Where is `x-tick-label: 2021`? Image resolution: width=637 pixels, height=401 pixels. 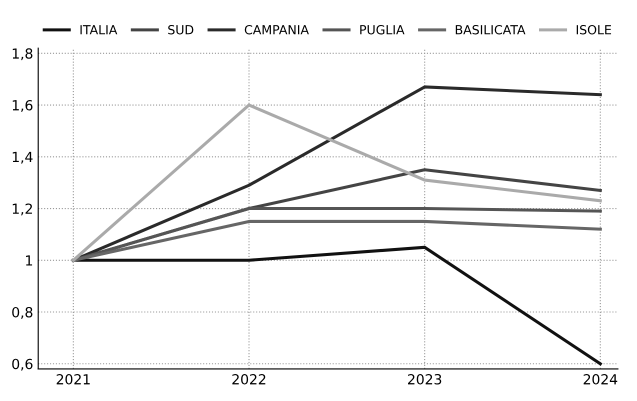 x-tick-label: 2021 is located at coordinates (73, 379).